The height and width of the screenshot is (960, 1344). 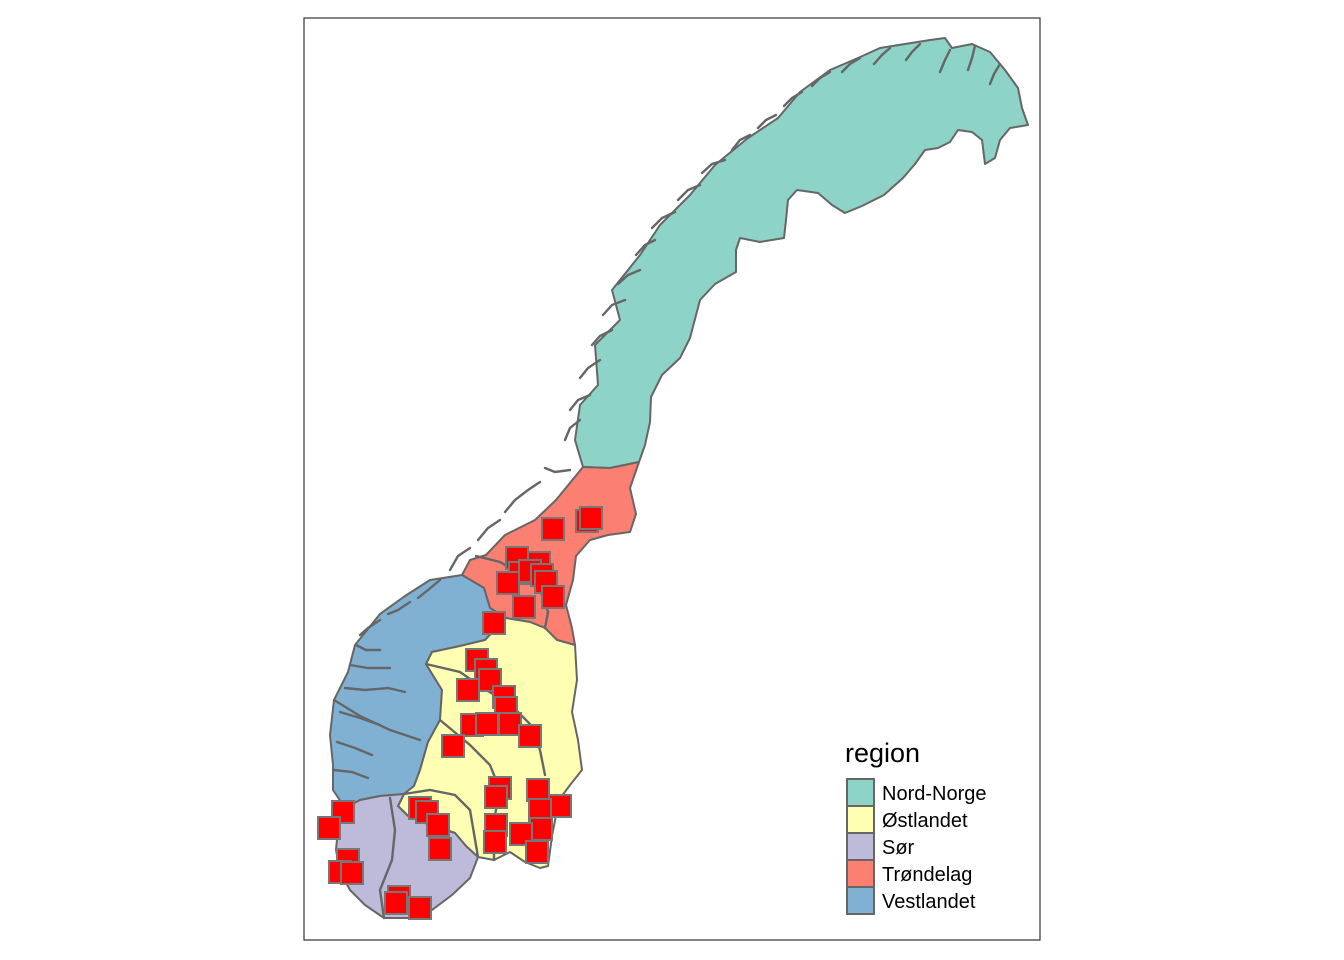 I want to click on legend-label-vestlandet: Vestlandet, so click(x=929, y=902).